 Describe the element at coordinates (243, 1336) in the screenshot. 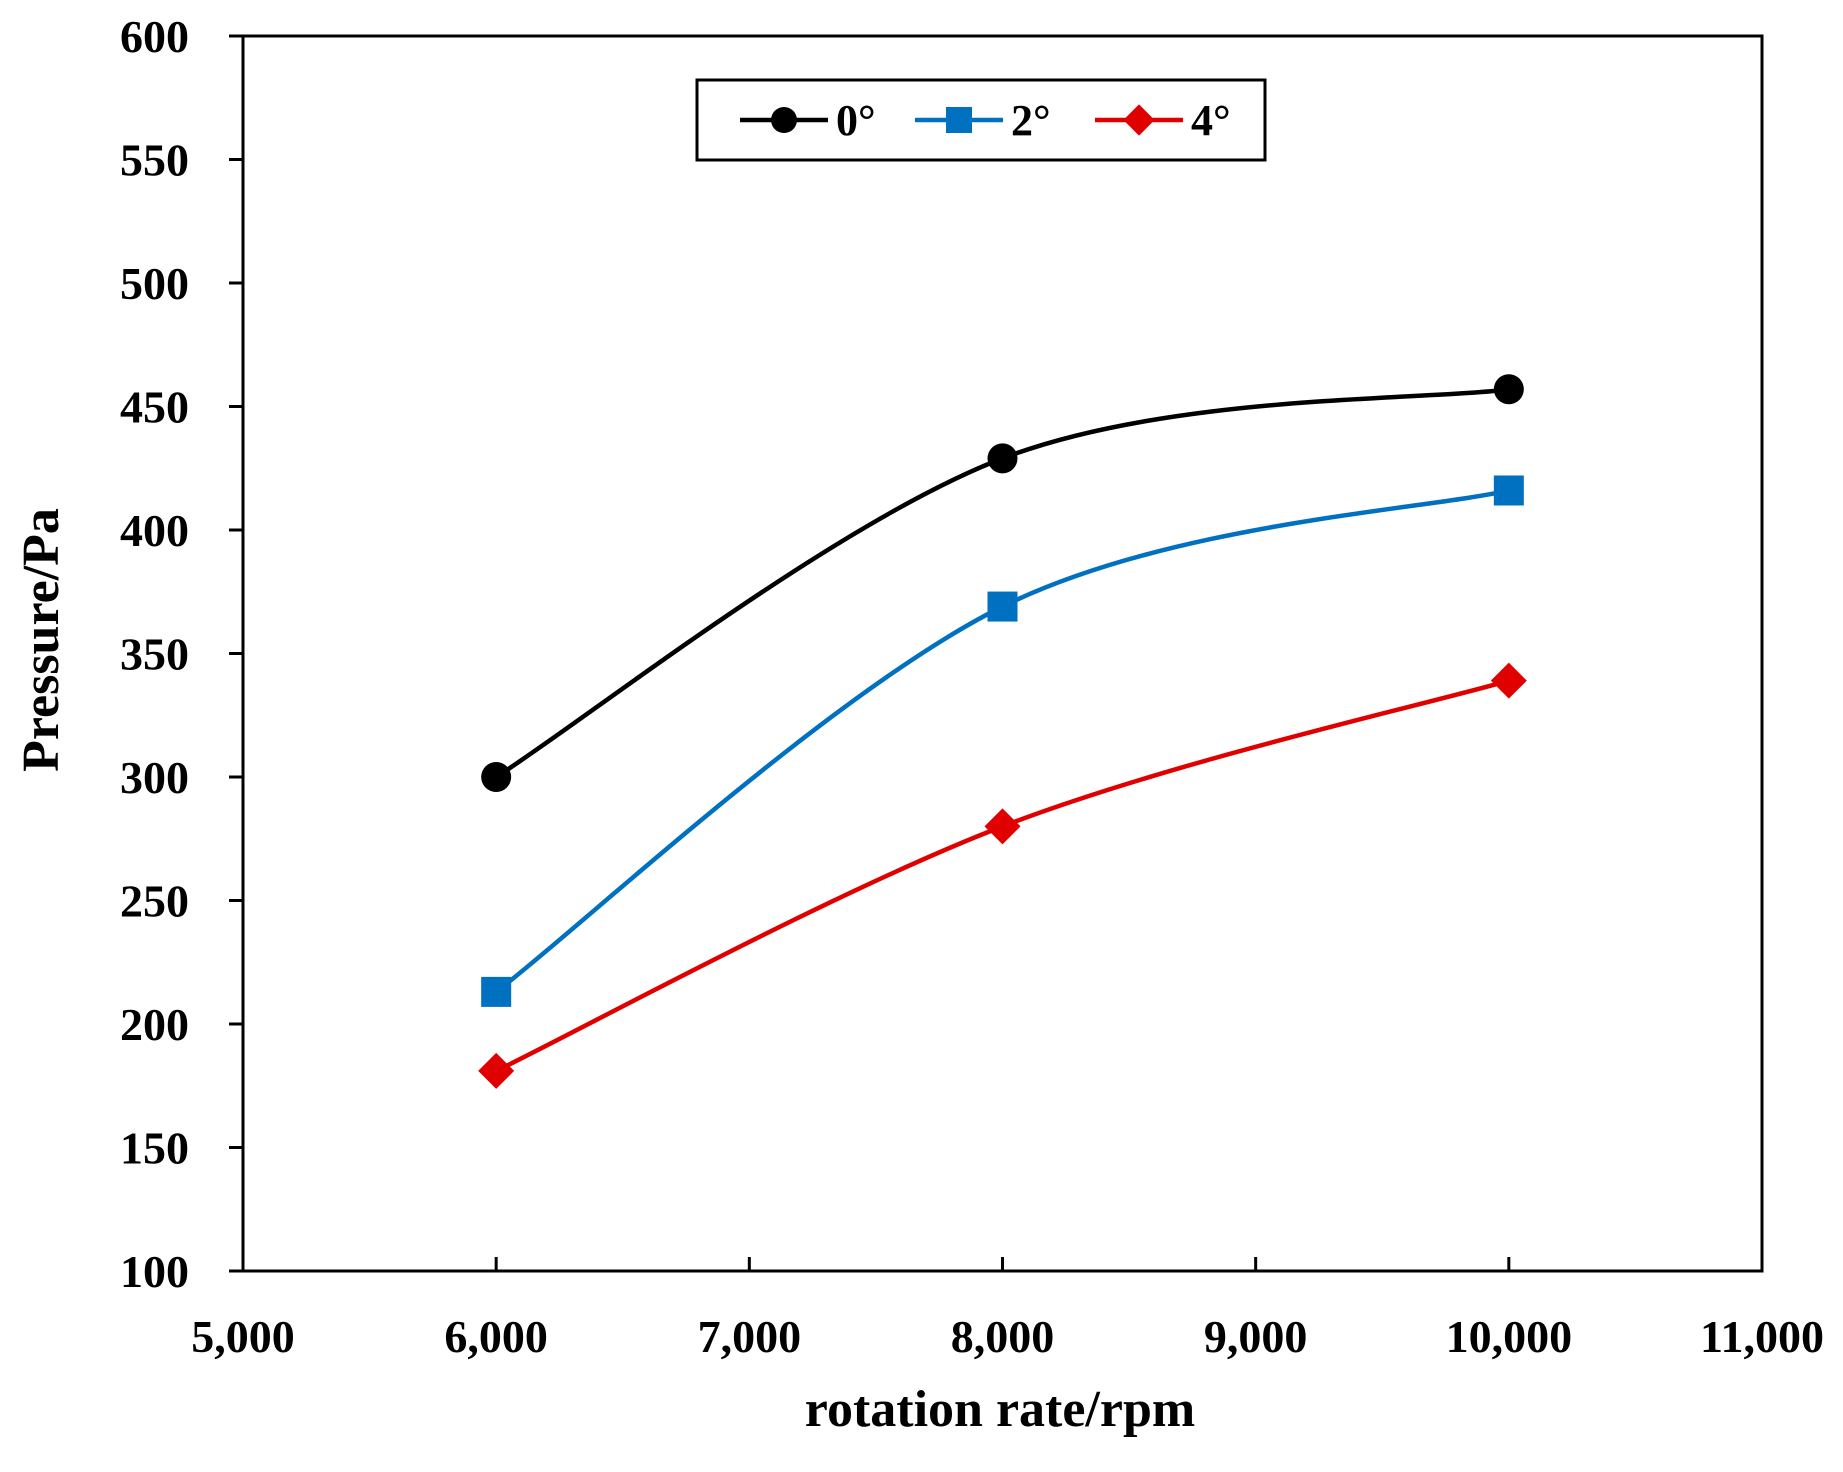

I see `x-tick-label: 5,000` at that location.